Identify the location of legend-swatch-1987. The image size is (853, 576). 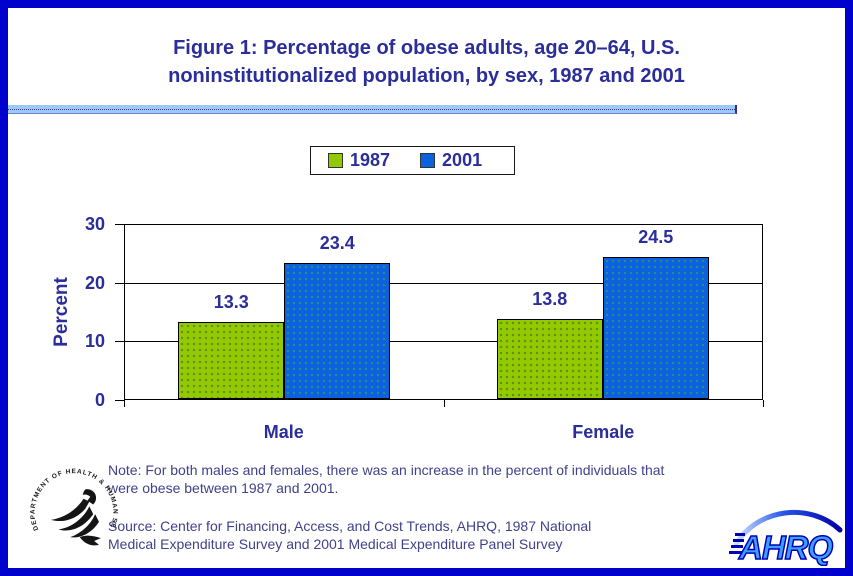
(335, 160).